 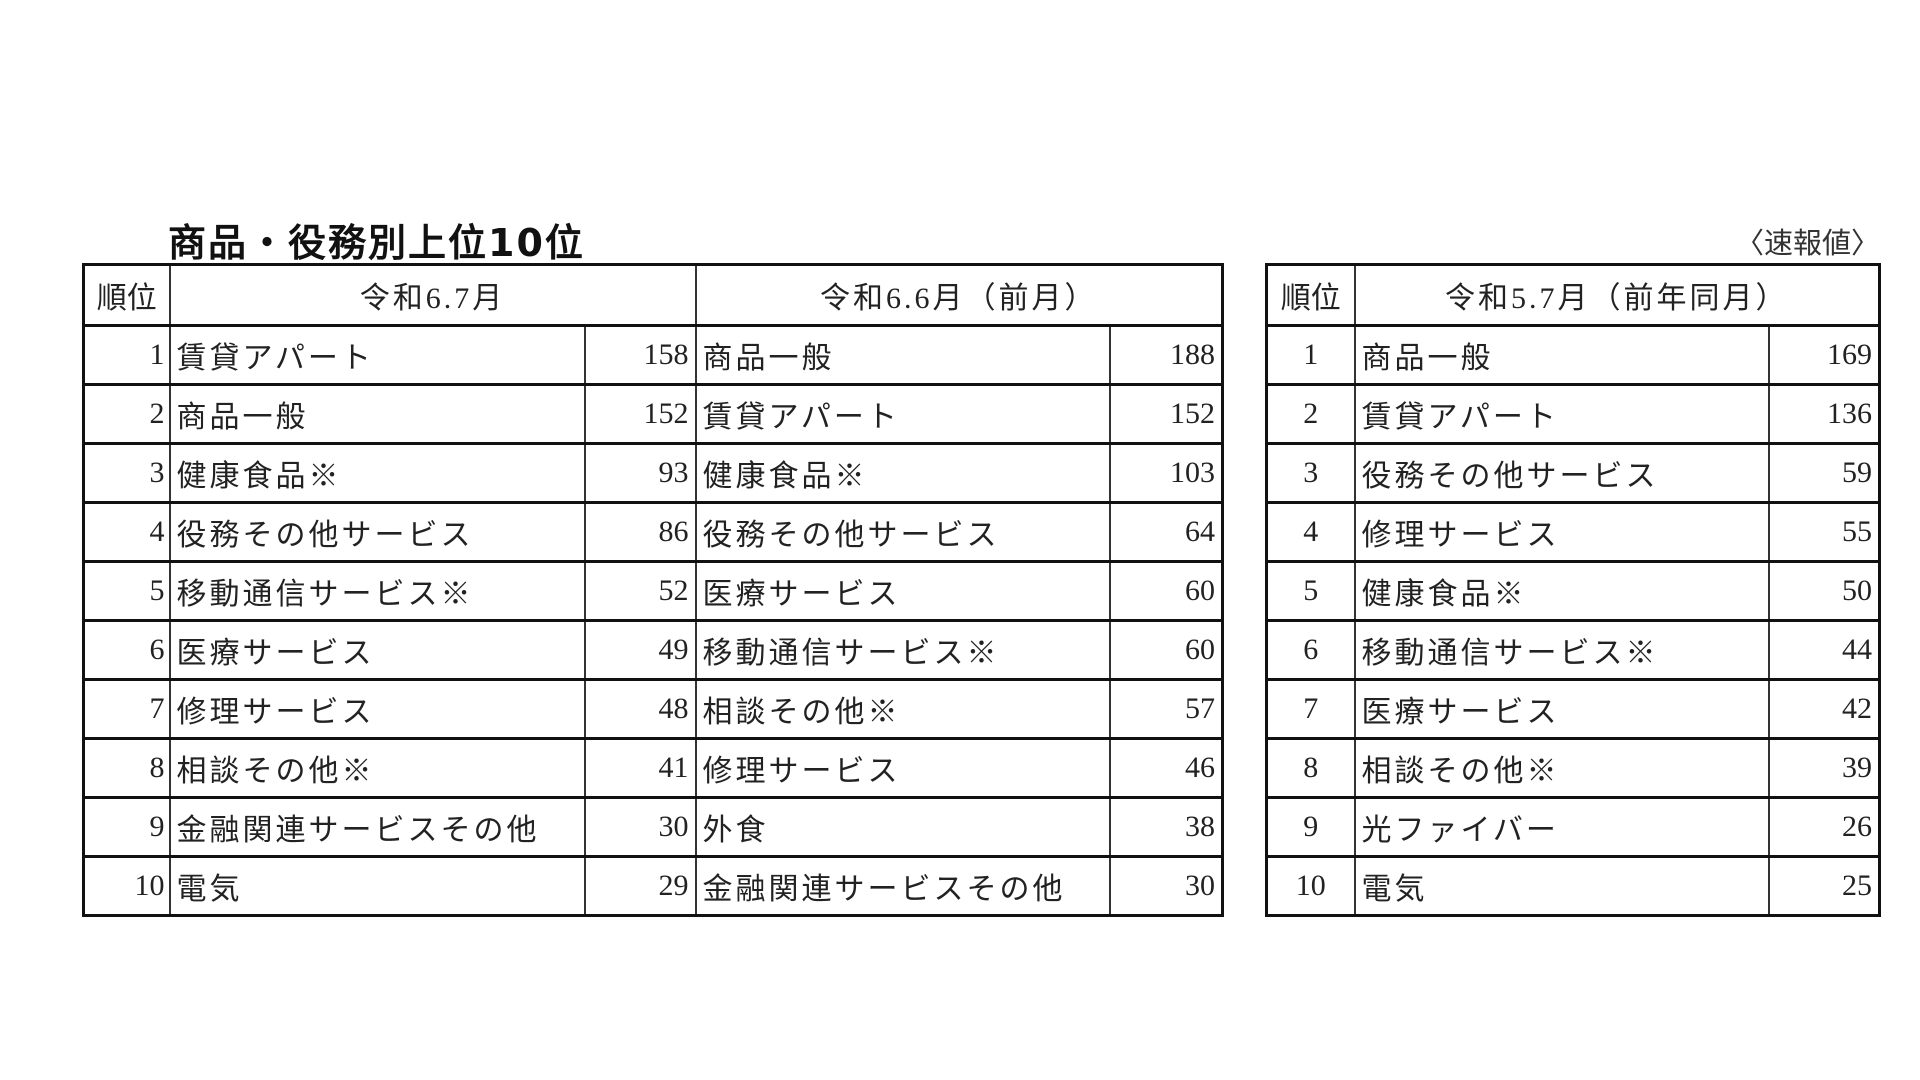 I want to click on table-row: 10 電気 29 金融関連サービスその他 30, so click(x=653, y=886).